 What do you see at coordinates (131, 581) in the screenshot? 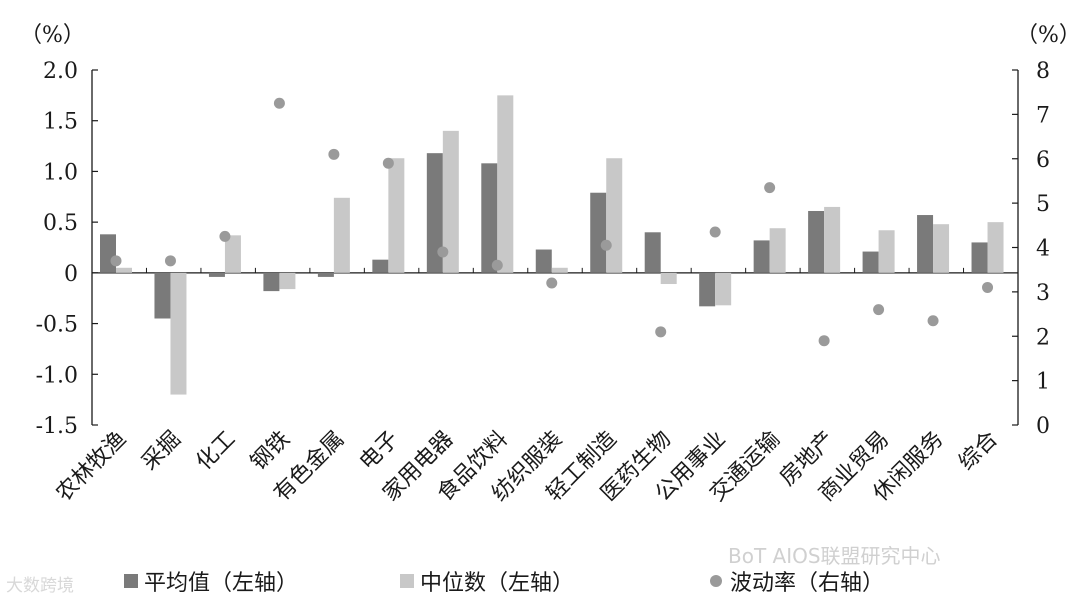
I see `legend-swatch-mean` at bounding box center [131, 581].